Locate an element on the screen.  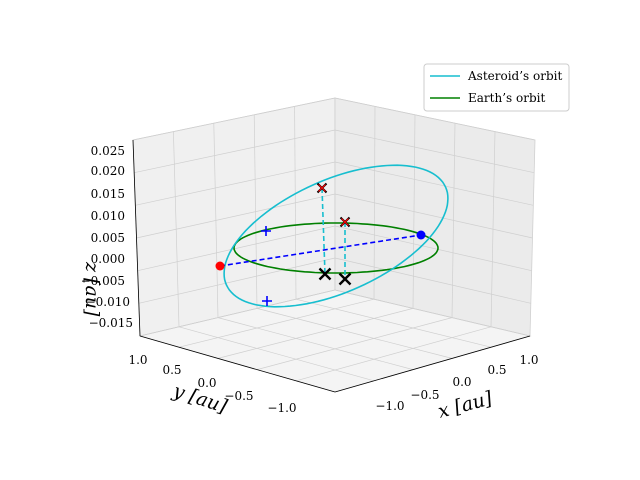
x-axis-label: x [au] is located at coordinates (466, 405).